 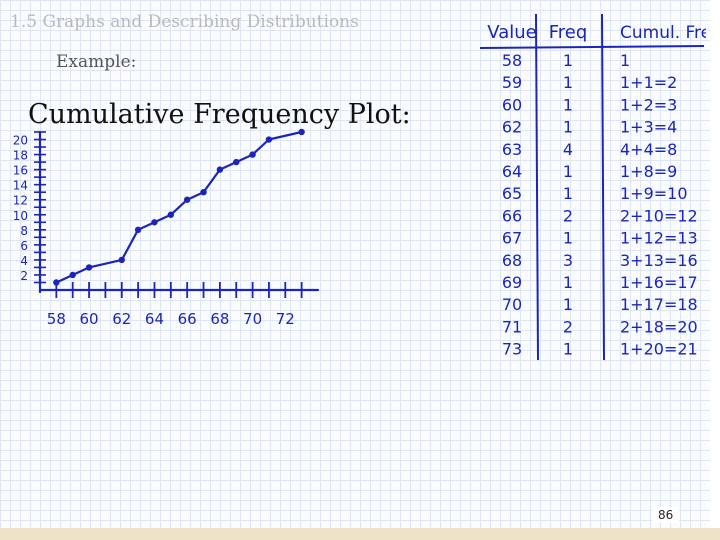 I want to click on y-tick-label: 14, so click(x=20, y=186).